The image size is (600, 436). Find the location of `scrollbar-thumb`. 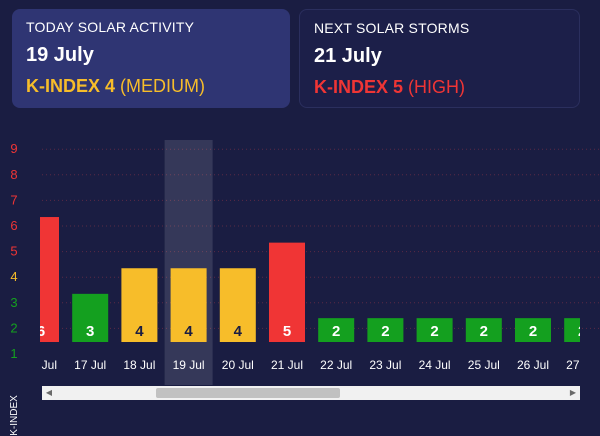

scrollbar-thumb is located at coordinates (248, 393).